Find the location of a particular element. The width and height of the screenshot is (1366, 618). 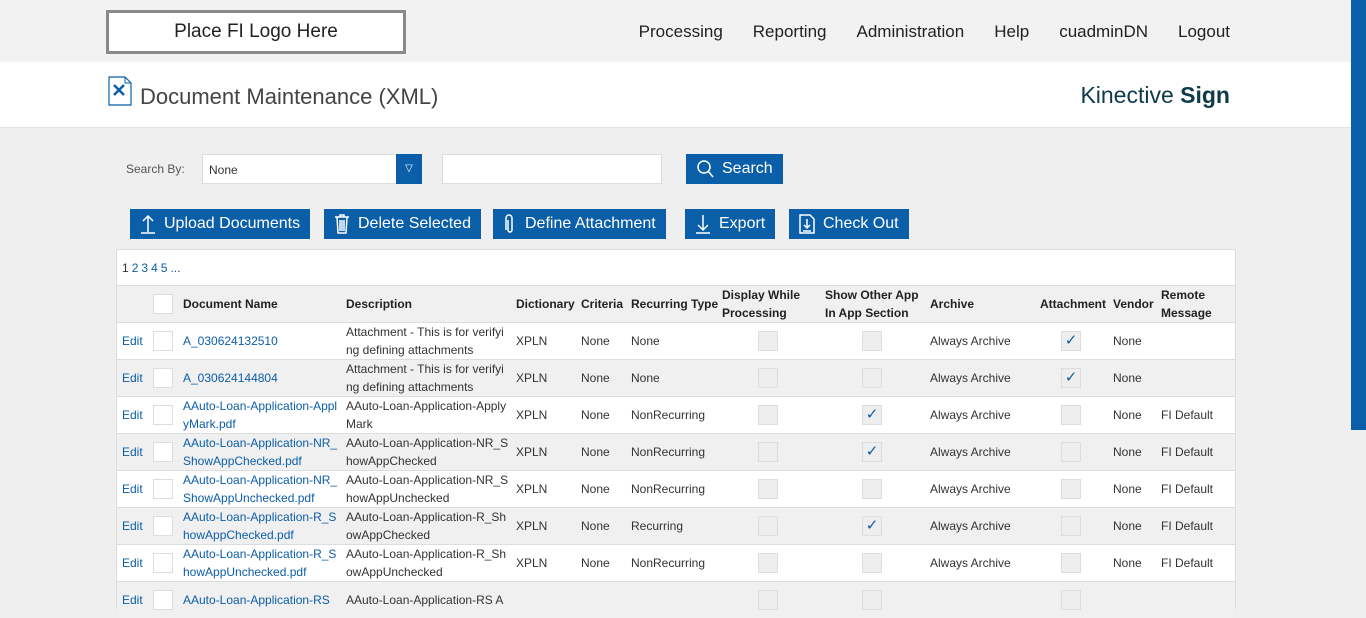

paperclip-icon is located at coordinates (509, 223).